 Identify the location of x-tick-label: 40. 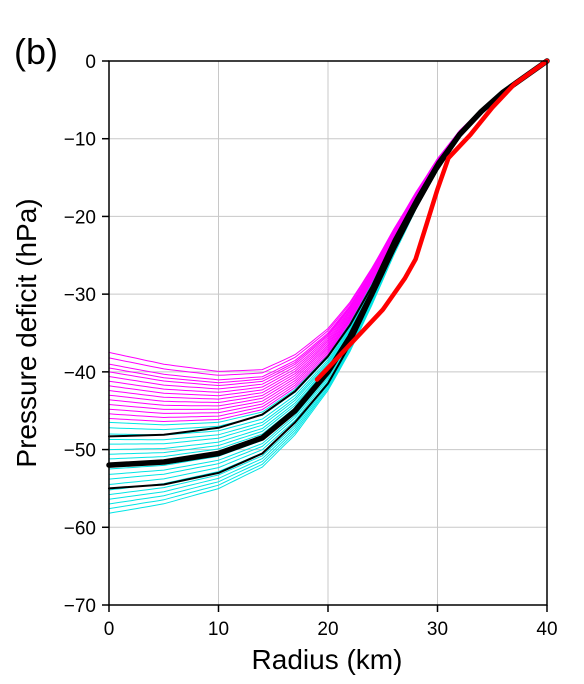
(546, 629).